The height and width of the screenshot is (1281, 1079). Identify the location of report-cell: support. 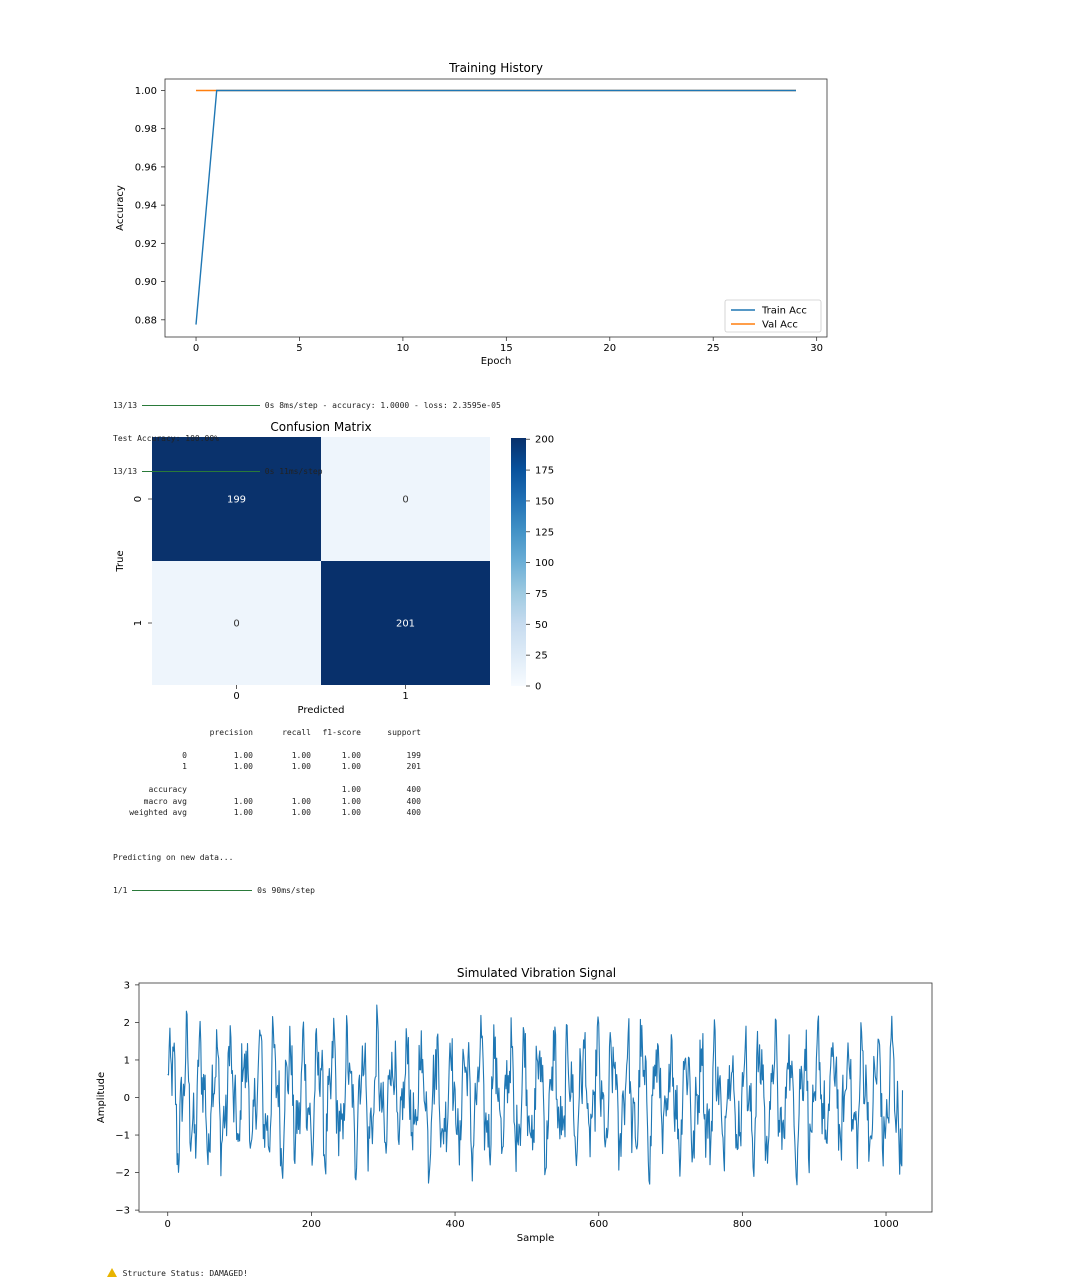
(404, 733).